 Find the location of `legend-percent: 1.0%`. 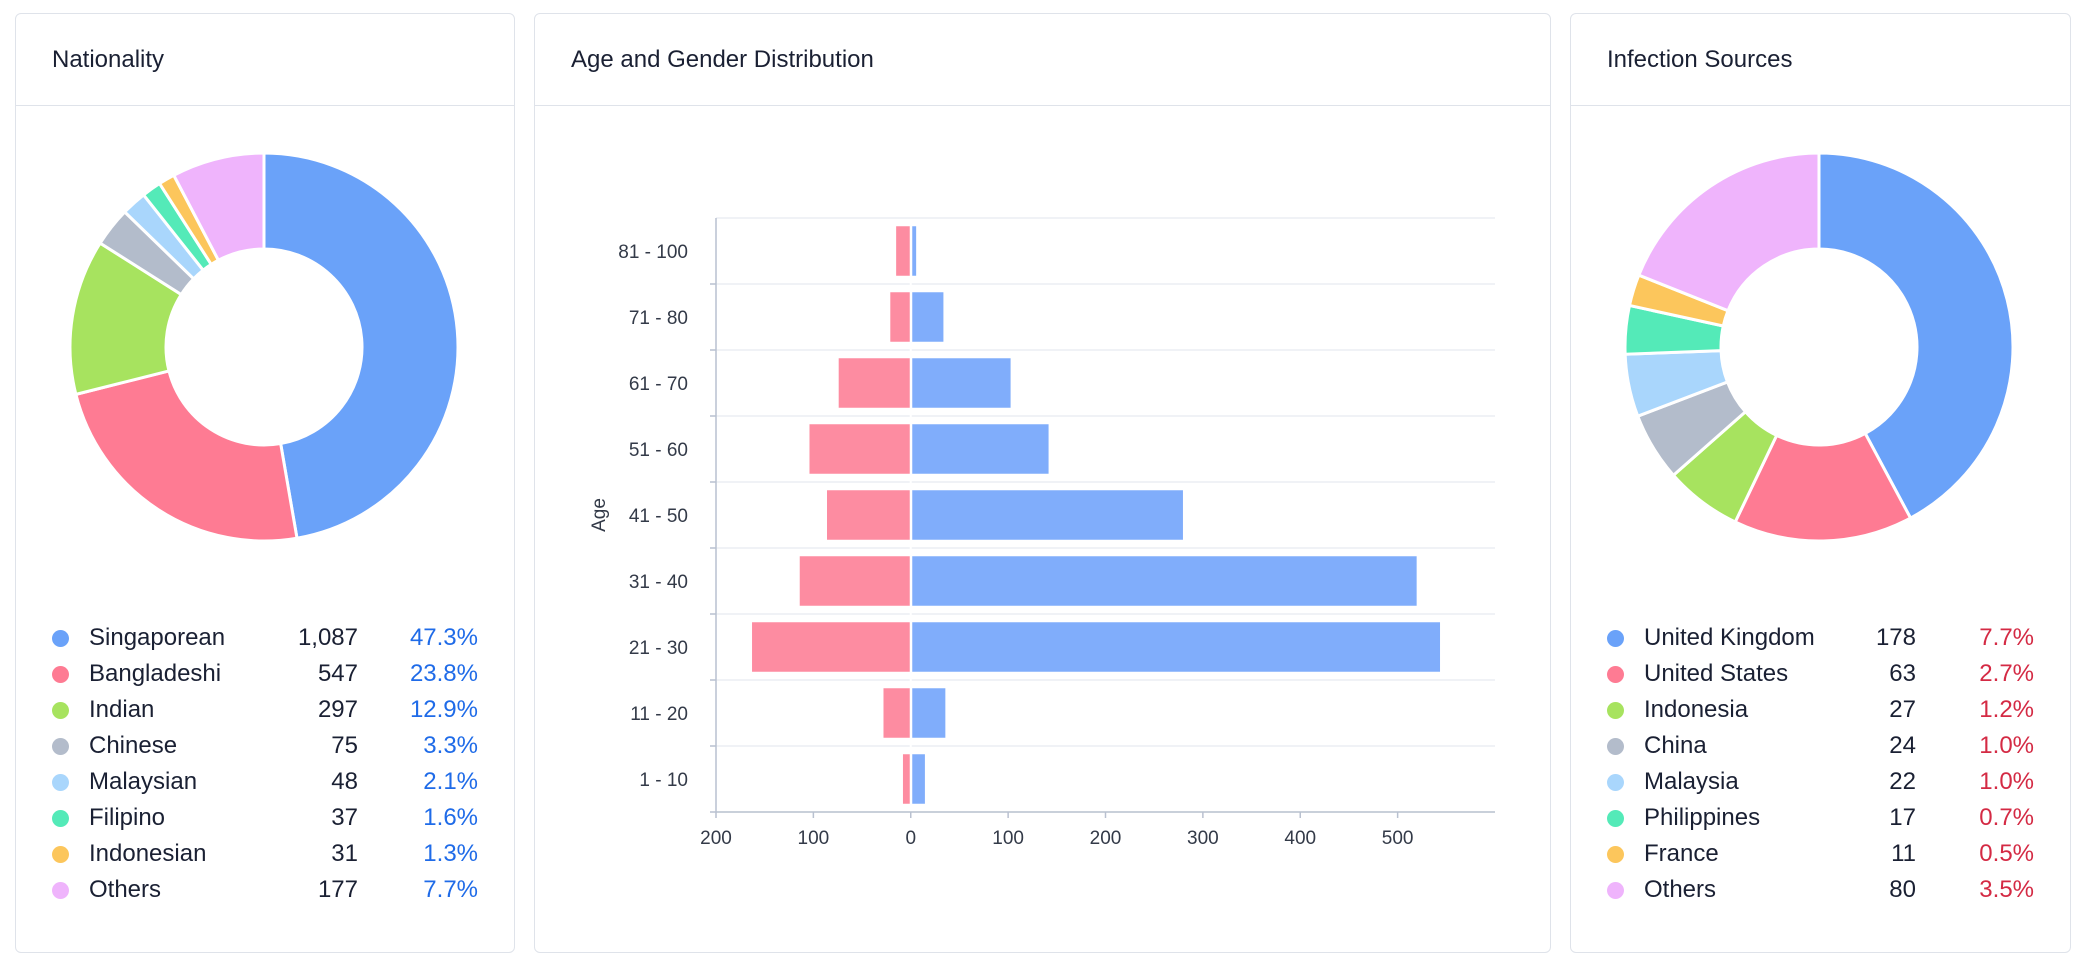

legend-percent: 1.0% is located at coordinates (2006, 781).